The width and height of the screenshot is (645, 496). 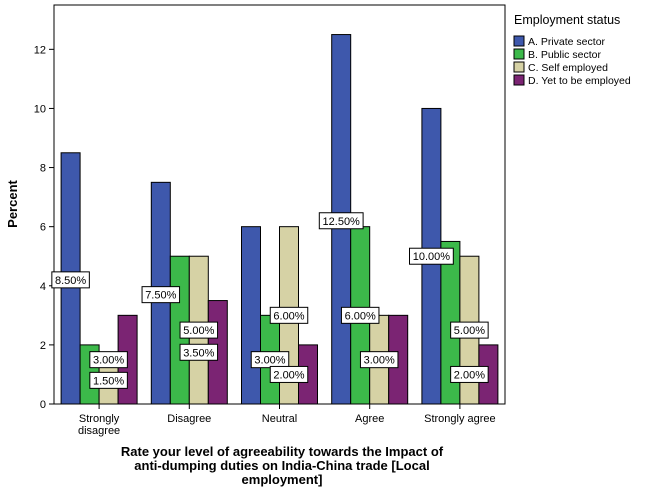 I want to click on legend-item: C. Self employed, so click(x=560, y=67).